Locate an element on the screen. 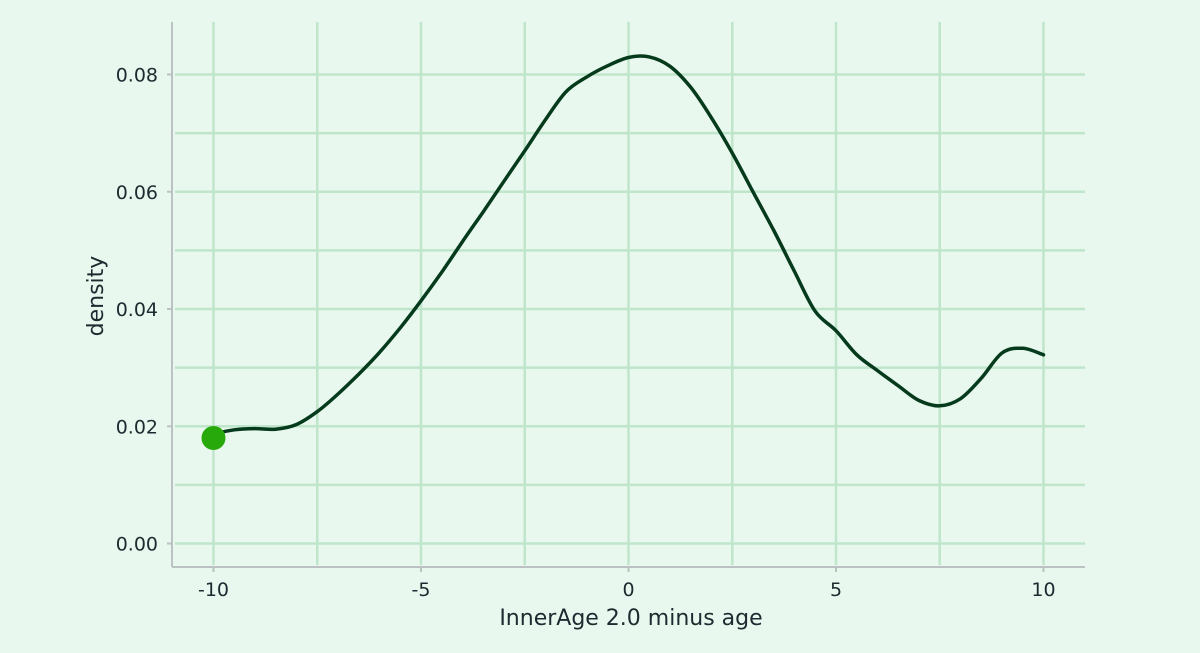 The height and width of the screenshot is (653, 1200). x-axis-title: InnerAge 2.0 minus age is located at coordinates (630, 618).